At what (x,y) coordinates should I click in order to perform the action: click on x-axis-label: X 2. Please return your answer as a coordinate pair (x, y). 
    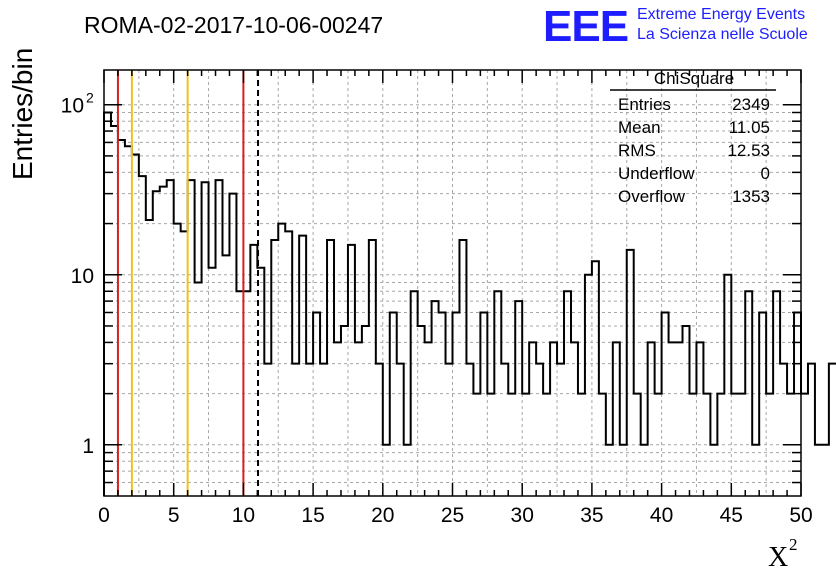
    Looking at the image, I should click on (783, 553).